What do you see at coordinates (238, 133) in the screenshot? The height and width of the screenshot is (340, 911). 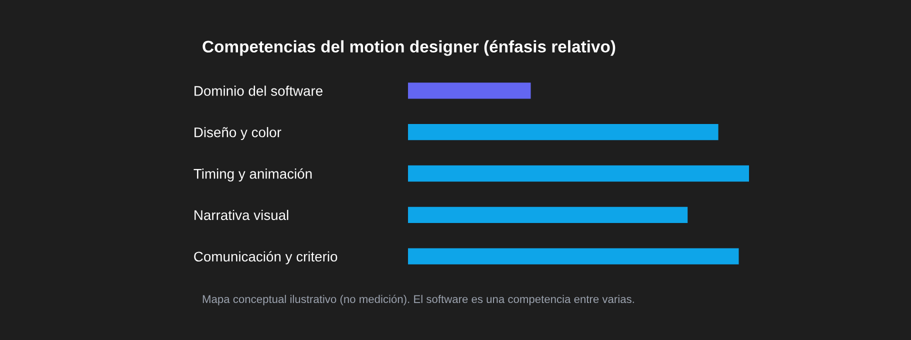 I see `y-tick-label: Diseño y color` at bounding box center [238, 133].